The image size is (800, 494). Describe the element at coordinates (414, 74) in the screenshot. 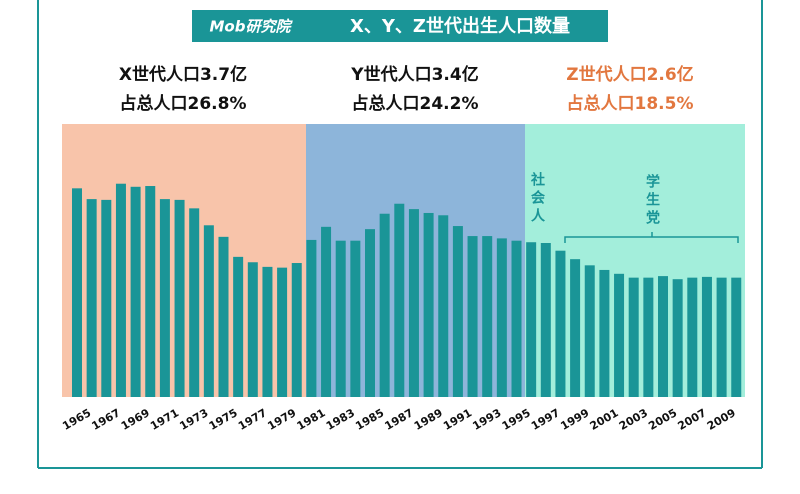

I see `region-label: Y世代人口3.4亿` at that location.